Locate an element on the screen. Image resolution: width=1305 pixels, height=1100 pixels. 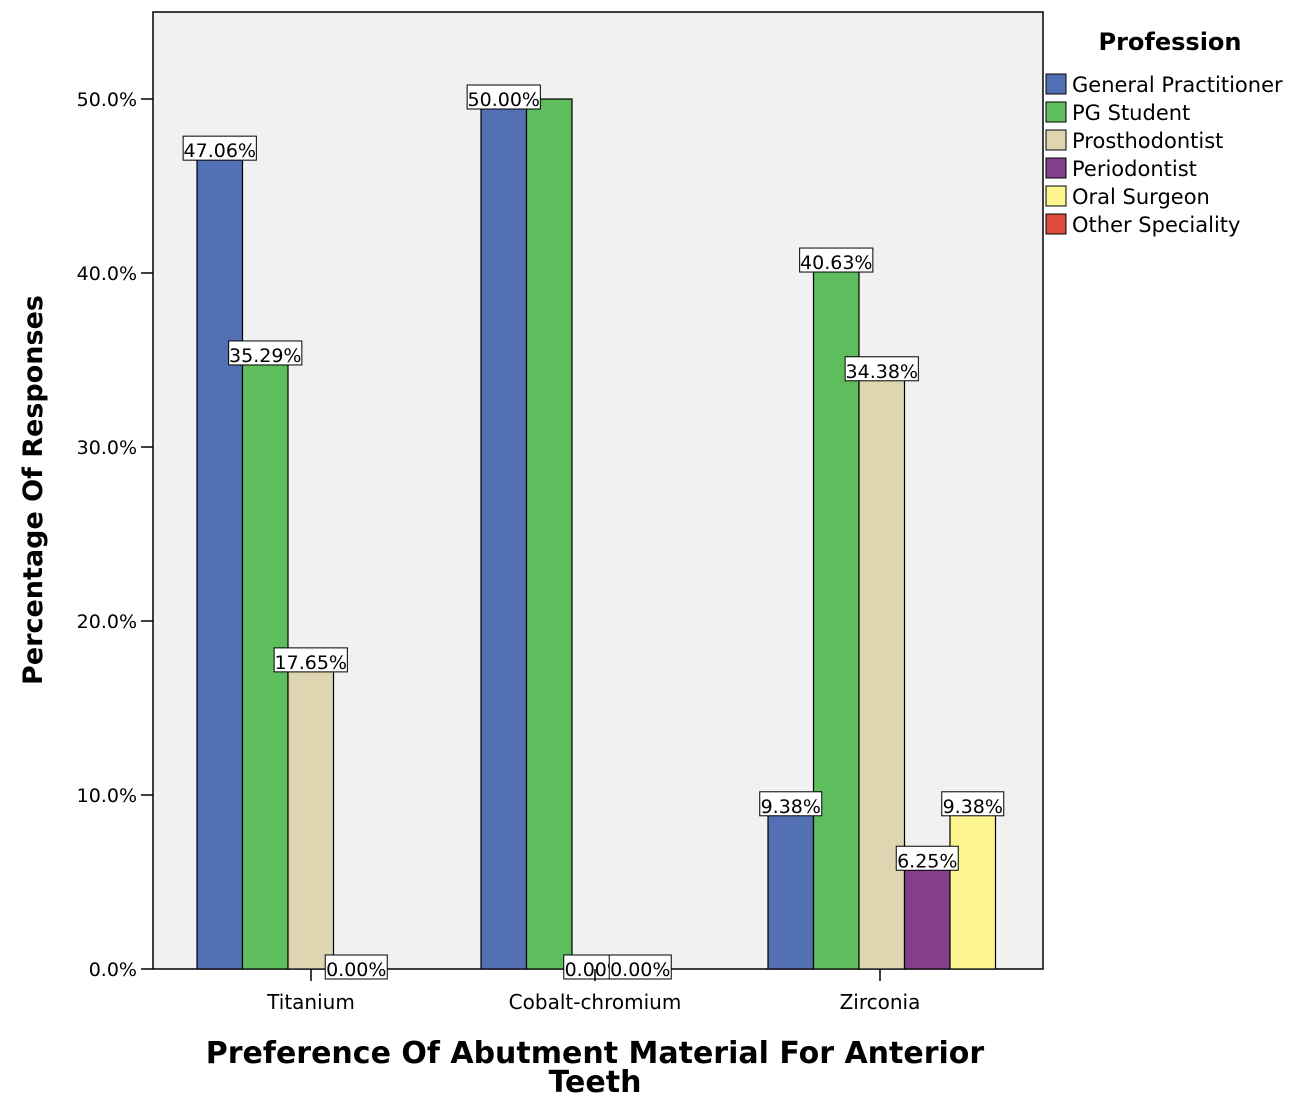
y-tick-label: 50.0% is located at coordinates (107, 100).